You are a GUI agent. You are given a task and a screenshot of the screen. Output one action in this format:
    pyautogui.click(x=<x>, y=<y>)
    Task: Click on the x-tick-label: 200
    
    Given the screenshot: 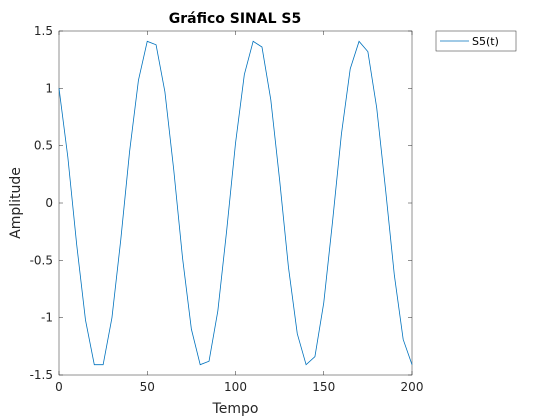 What is the action you would take?
    pyautogui.click(x=412, y=387)
    